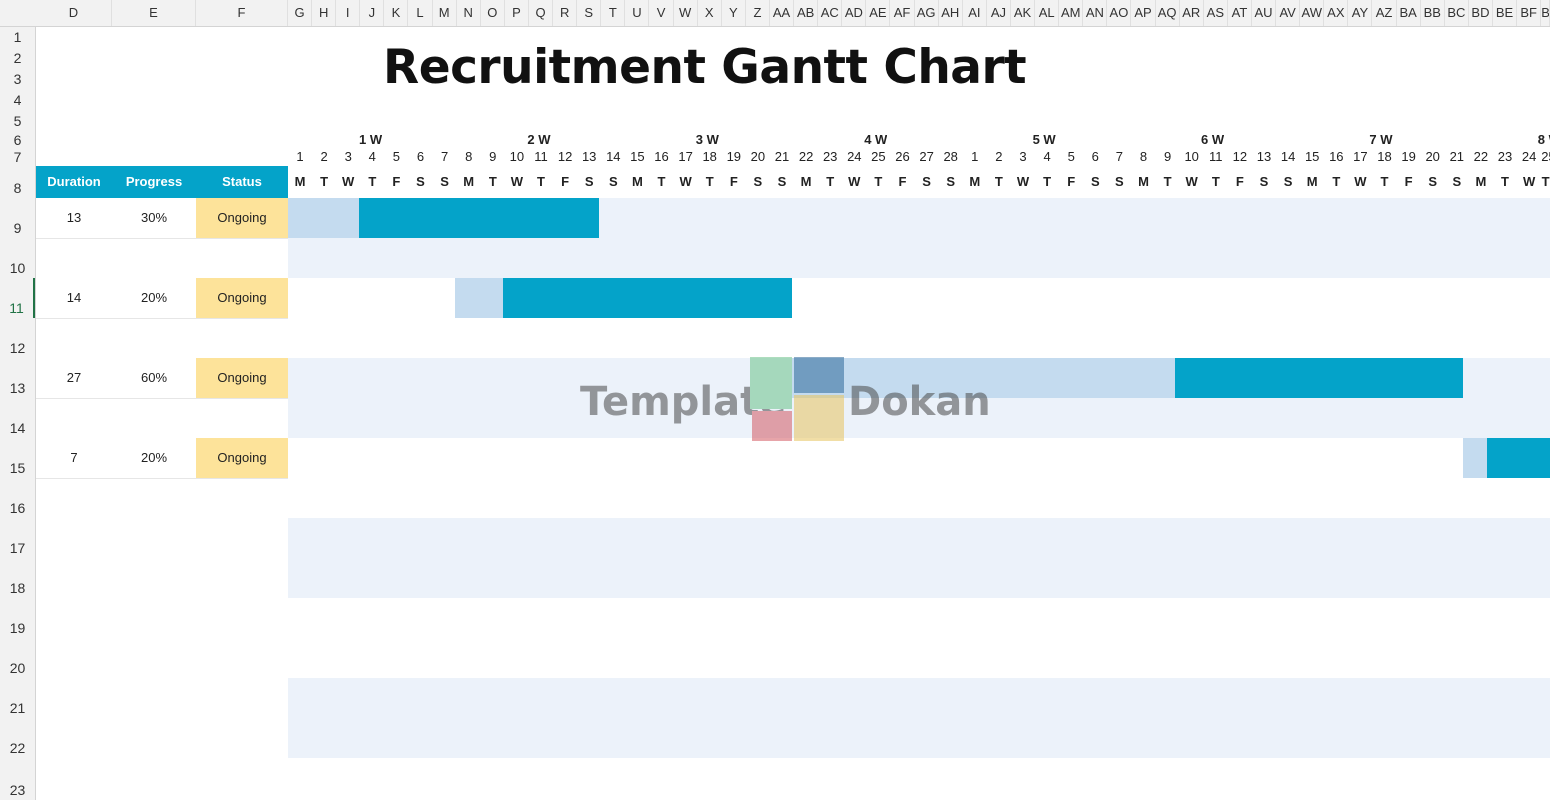 Image resolution: width=1550 pixels, height=800 pixels. What do you see at coordinates (1529, 13) in the screenshot?
I see `column-letter: BF` at bounding box center [1529, 13].